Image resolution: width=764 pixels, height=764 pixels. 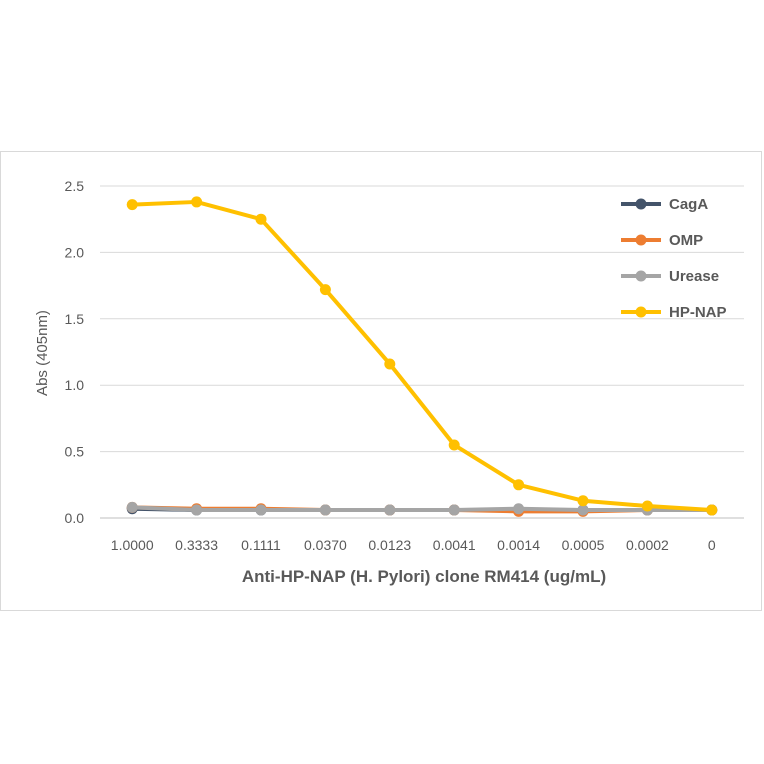 I want to click on legend-label: Urease, so click(x=694, y=276).